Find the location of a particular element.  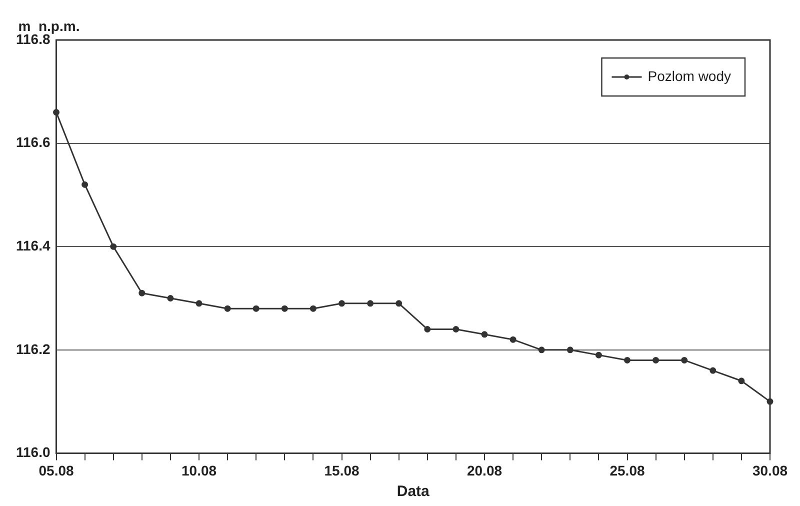

x-tick-label: 20.08 is located at coordinates (484, 470).